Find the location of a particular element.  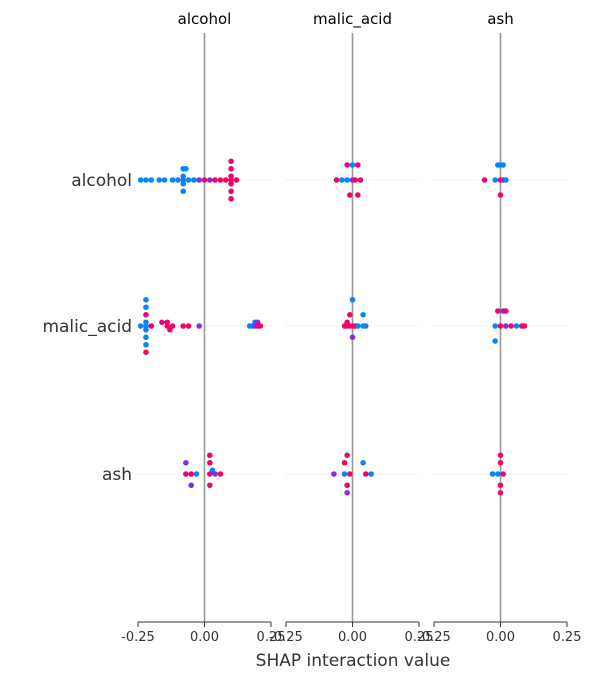

row-label: ash is located at coordinates (117, 475).